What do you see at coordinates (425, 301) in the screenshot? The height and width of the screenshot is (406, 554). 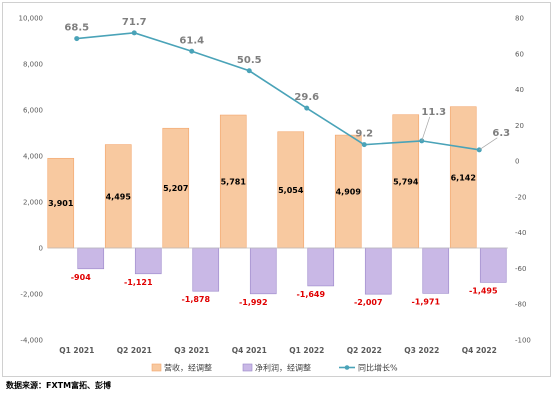 I see `net-profit-data-label: -1,971` at bounding box center [425, 301].